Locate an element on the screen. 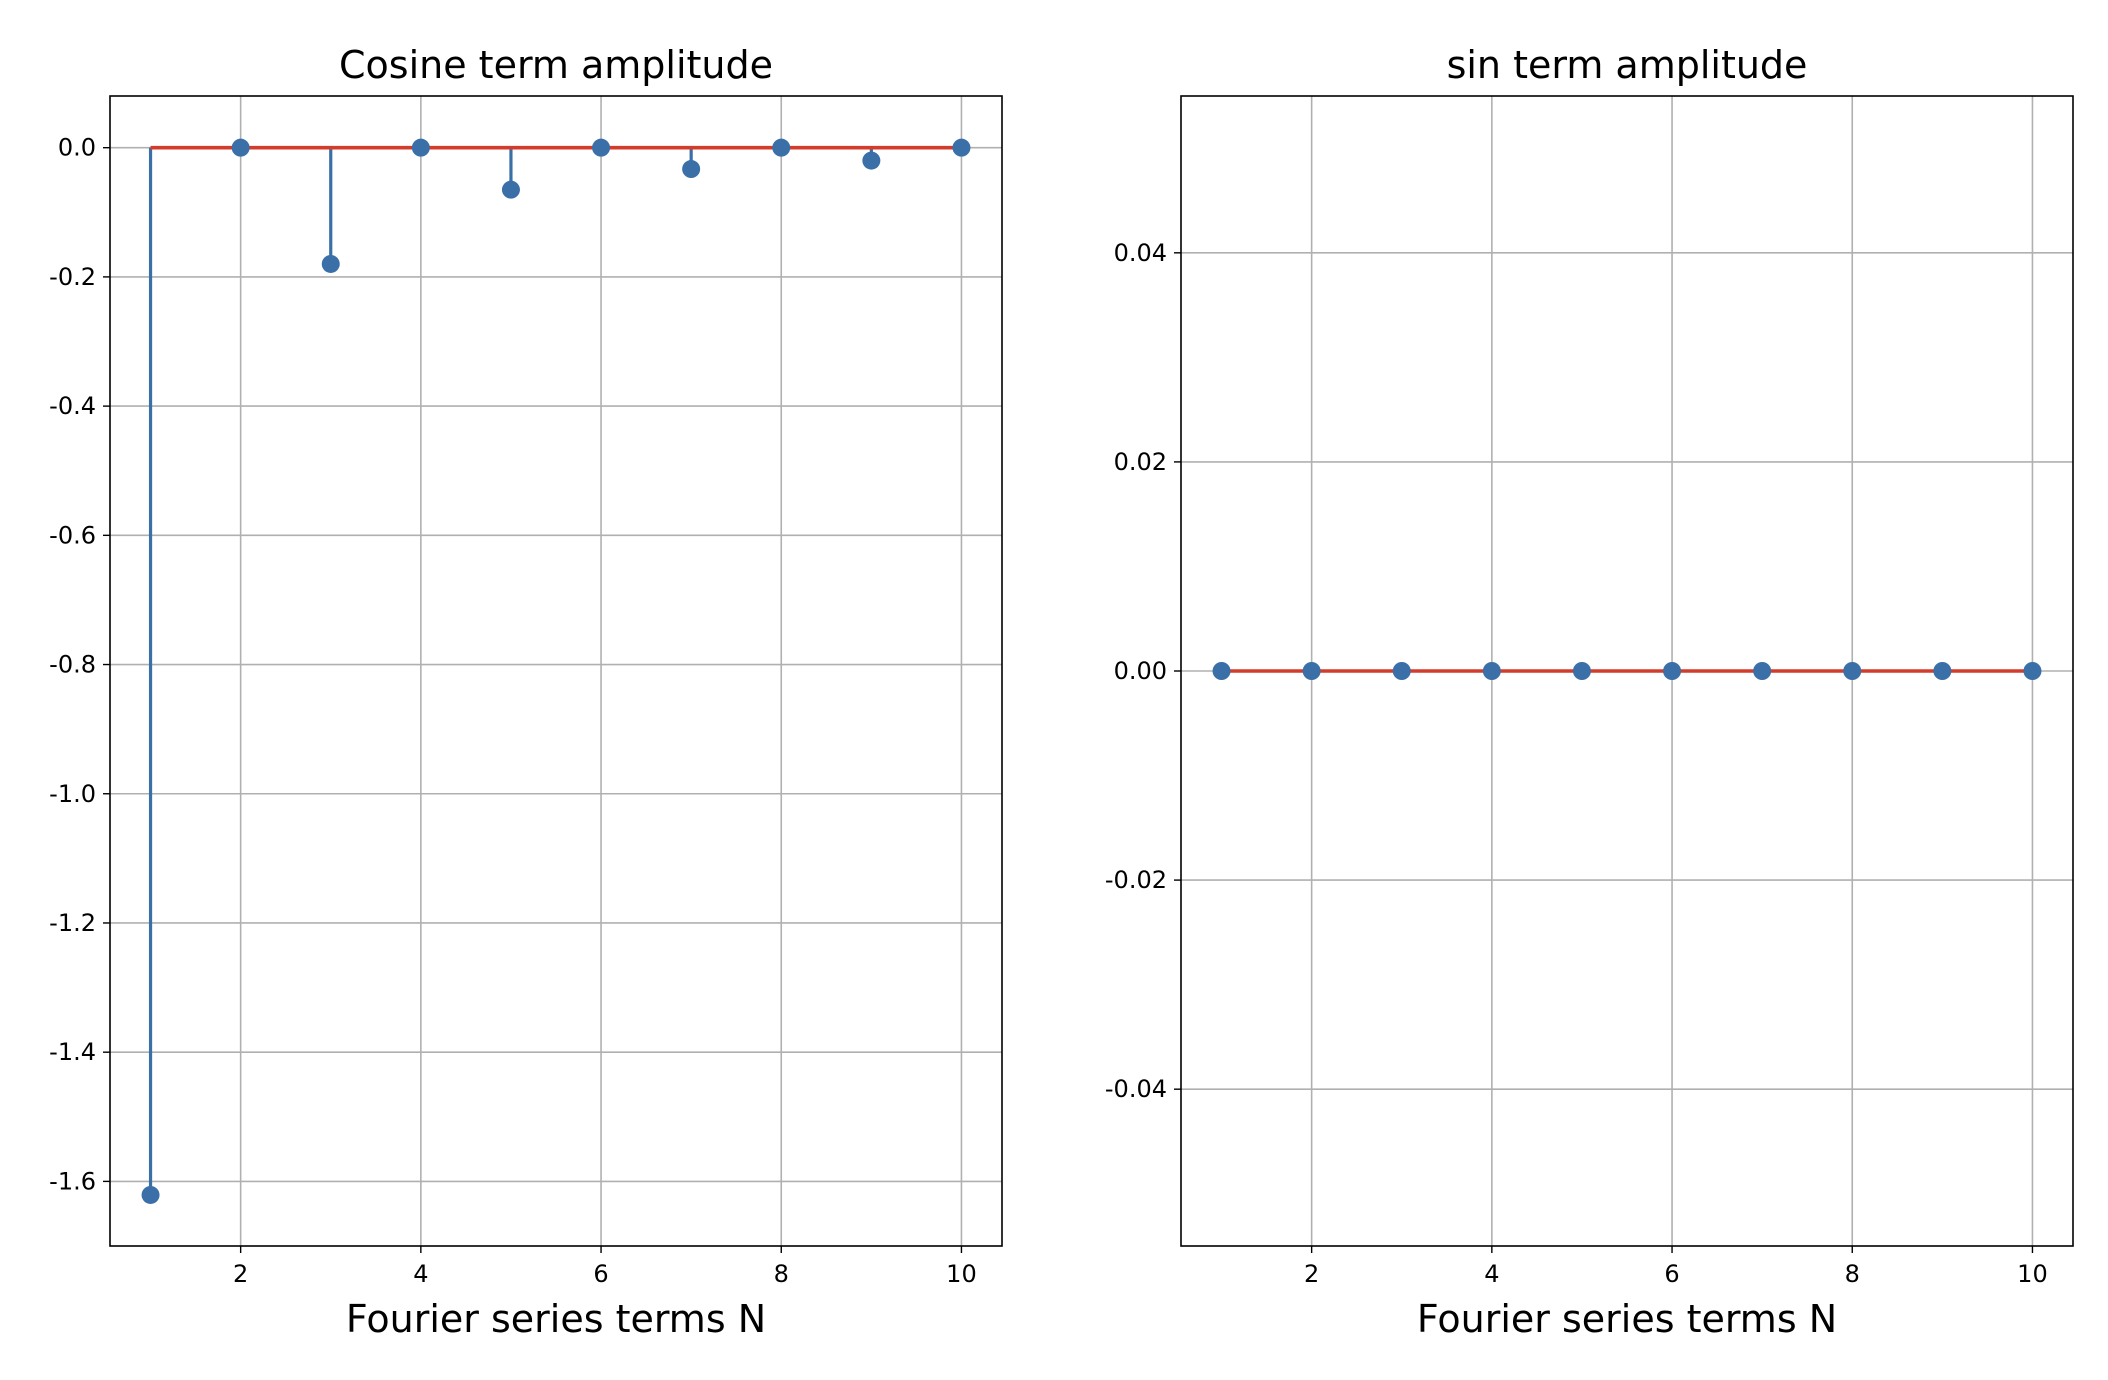 Image resolution: width=2108 pixels, height=1380 pixels. y-tick-label: -0.2 is located at coordinates (72, 277).